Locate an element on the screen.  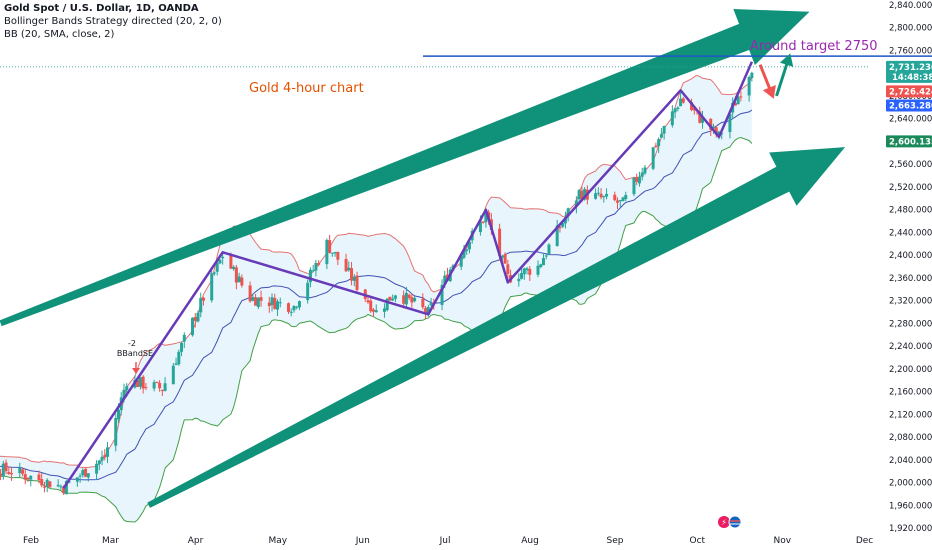
forecast-down-arrow is located at coordinates (765, 78).